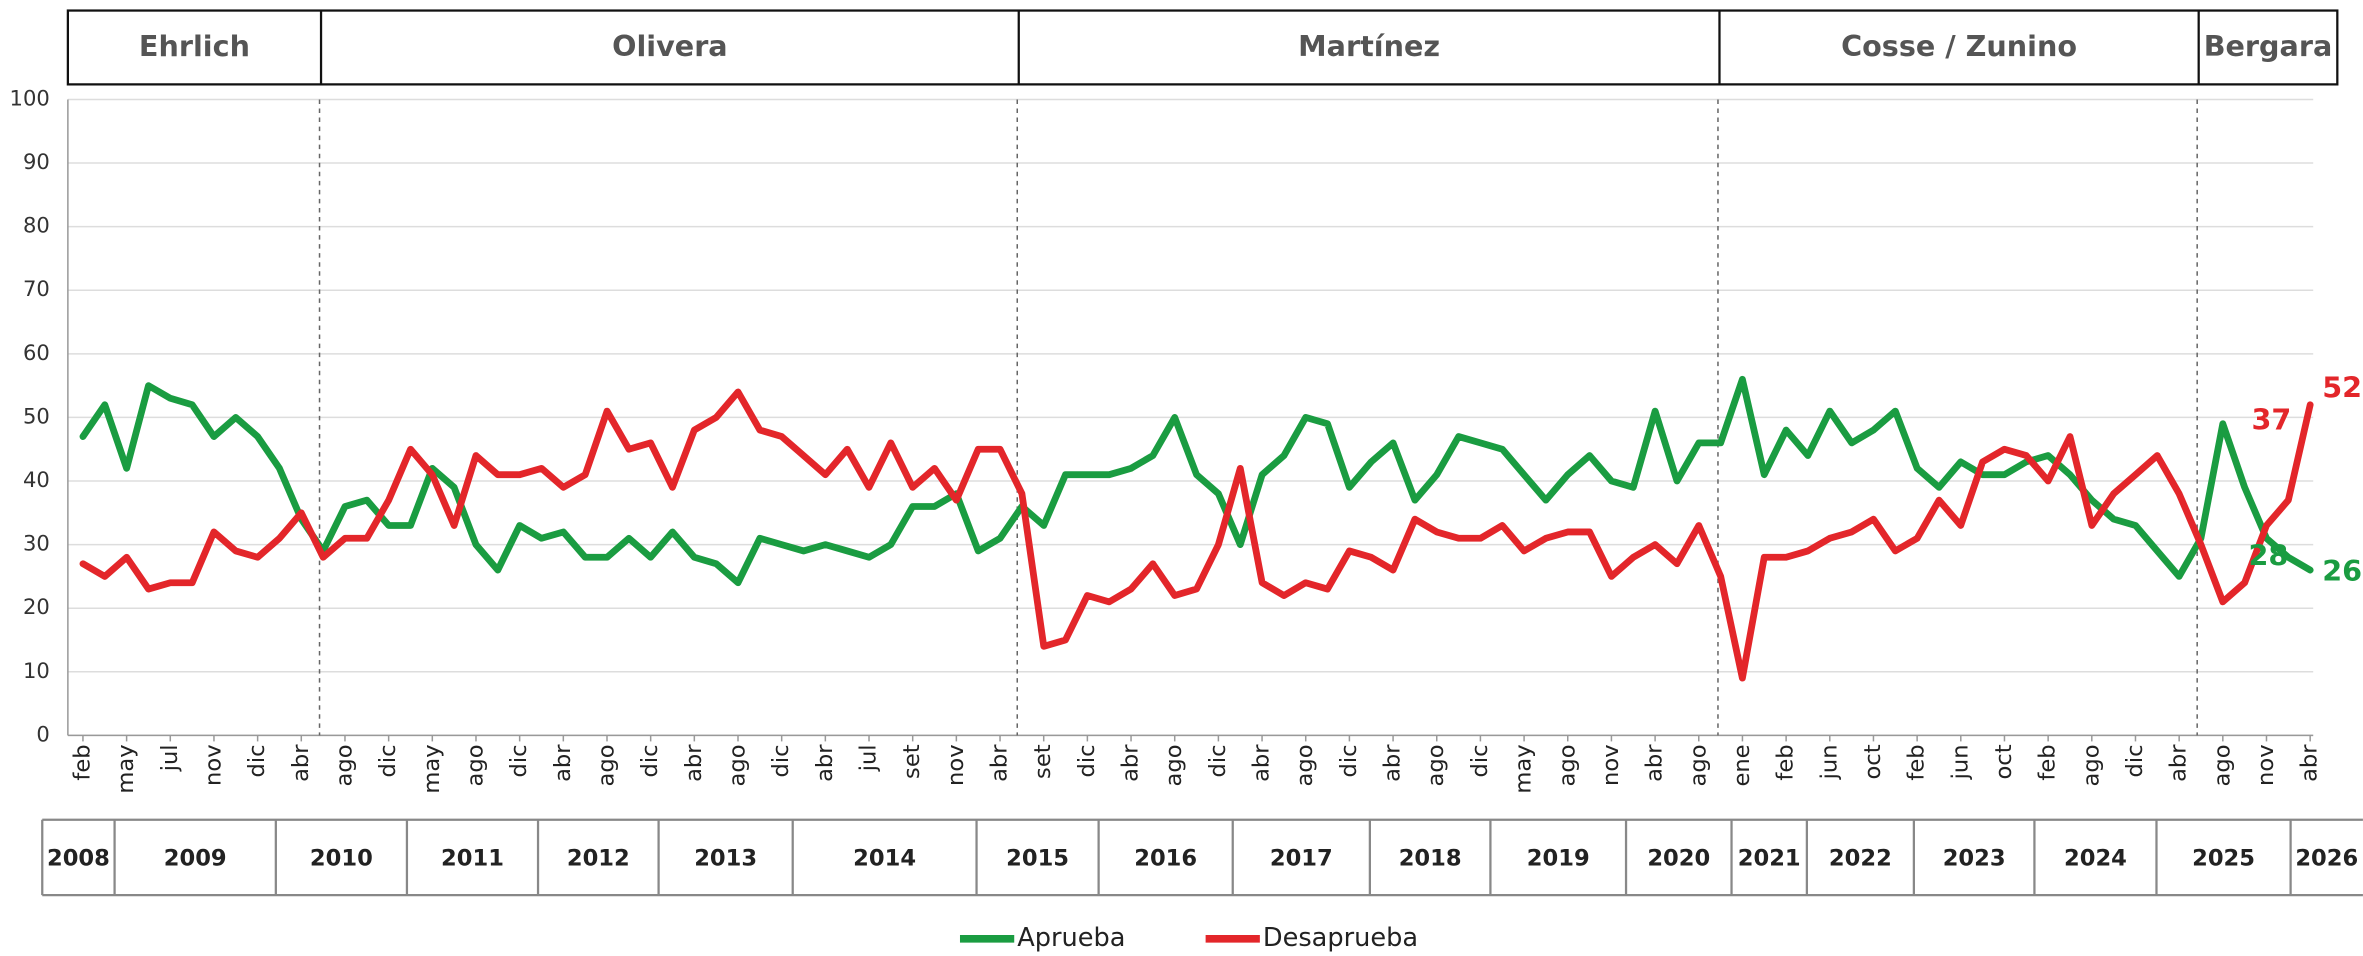 This screenshot has height=956, width=2363. I want to click on y-tick-label: 30, so click(36, 543).